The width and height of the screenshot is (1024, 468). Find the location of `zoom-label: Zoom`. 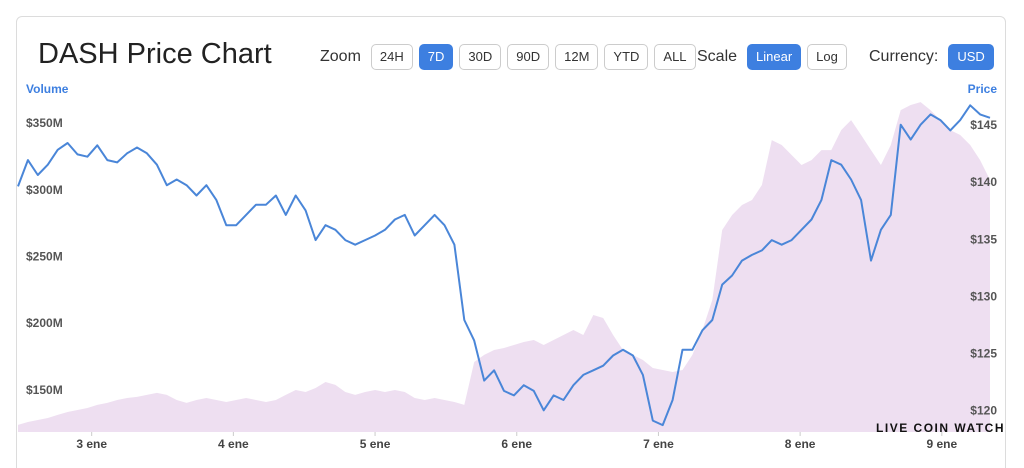

zoom-label: Zoom is located at coordinates (340, 56).